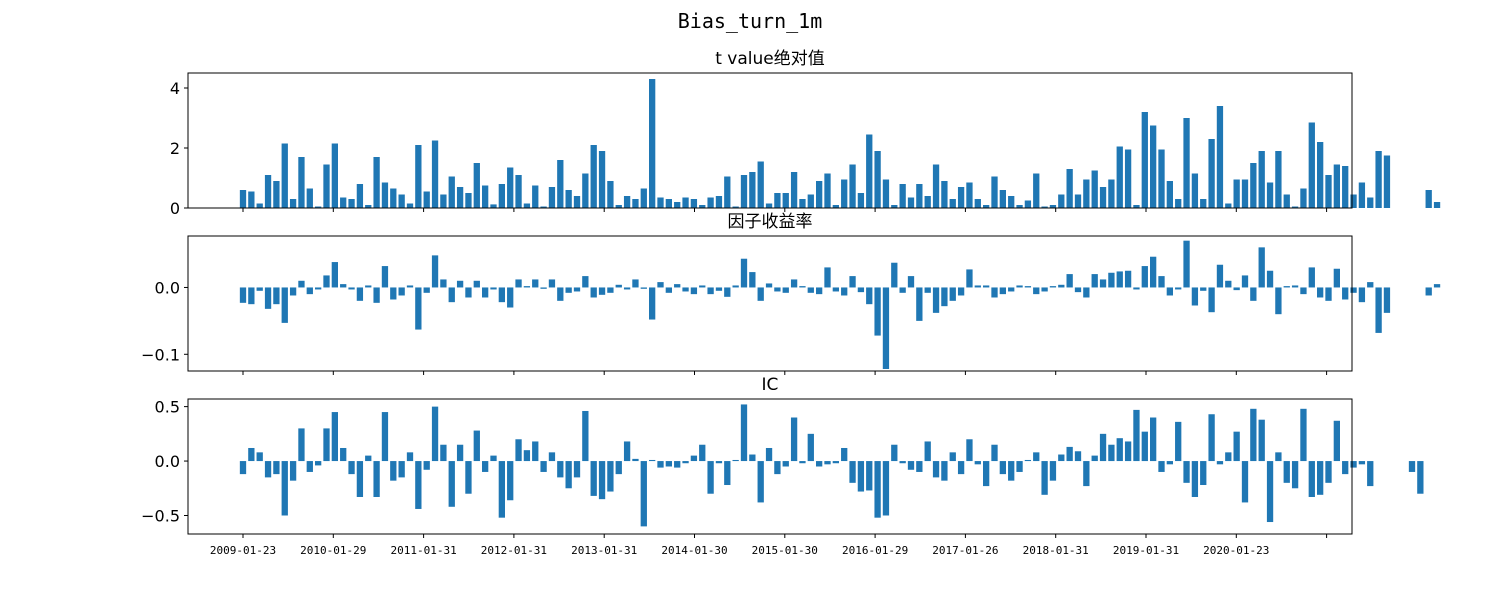 This screenshot has width=1500, height=600. Describe the element at coordinates (160, 515) in the screenshot. I see `y-tick-label: −0.5` at that location.